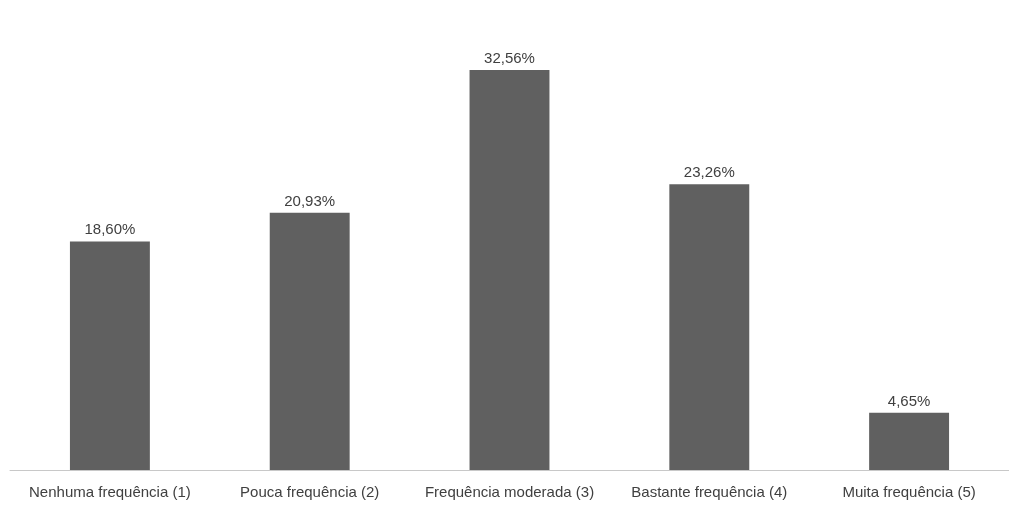  Describe the element at coordinates (110, 229) in the screenshot. I see `data-label: 18,60%` at that location.